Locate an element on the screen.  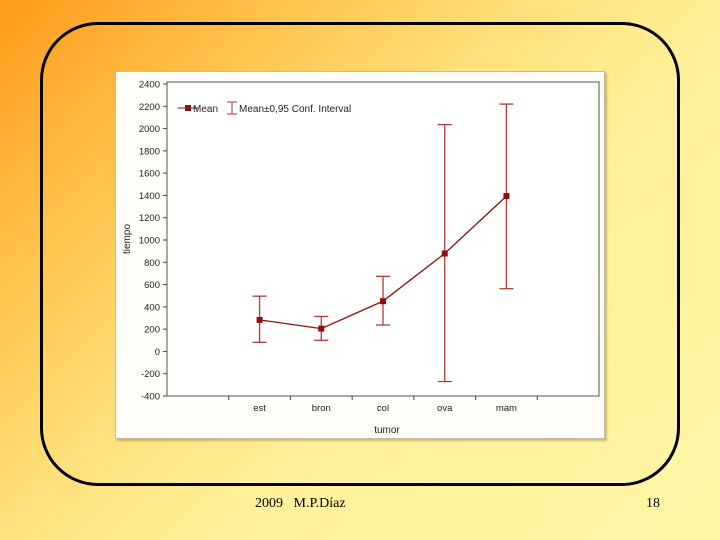
footer-author: 2009 M.P.Díaz is located at coordinates (300, 503).